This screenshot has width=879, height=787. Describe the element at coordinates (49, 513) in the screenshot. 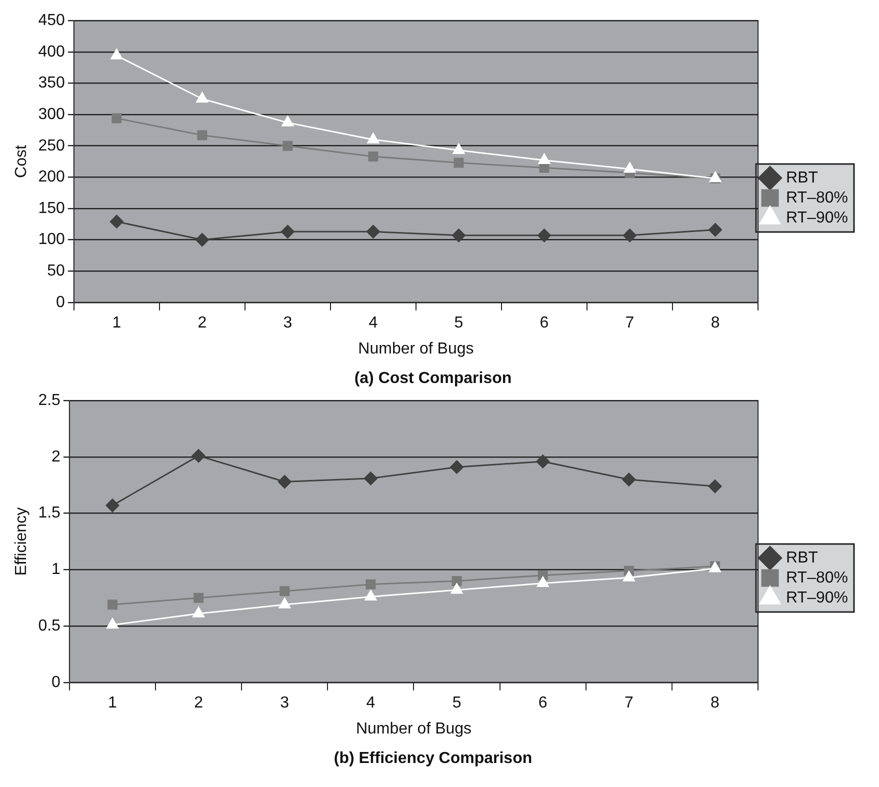

I see `y-tick-label: 1.5` at that location.